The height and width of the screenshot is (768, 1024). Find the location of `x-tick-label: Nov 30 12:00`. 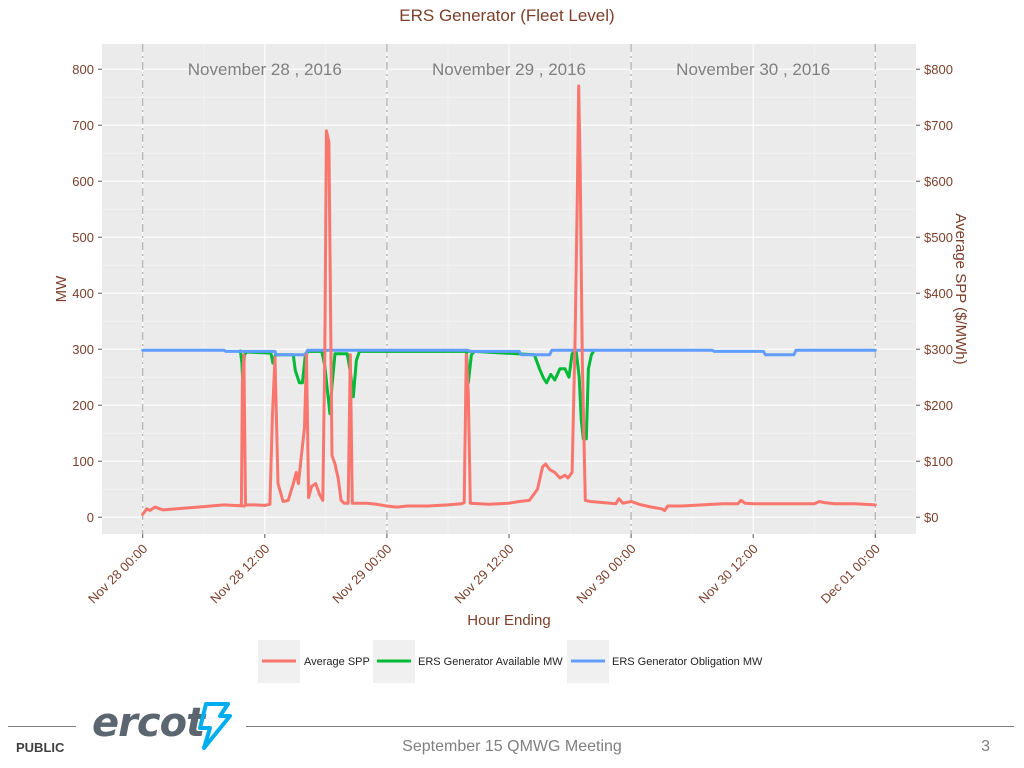

x-tick-label: Nov 30 12:00 is located at coordinates (728, 573).